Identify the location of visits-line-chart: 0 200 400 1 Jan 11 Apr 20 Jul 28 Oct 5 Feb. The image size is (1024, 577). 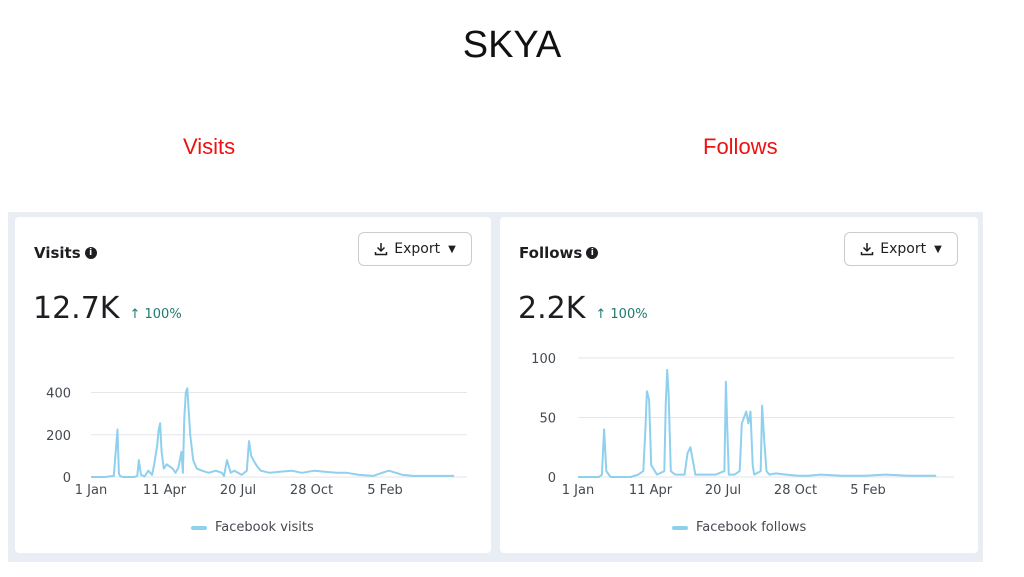
(256, 442).